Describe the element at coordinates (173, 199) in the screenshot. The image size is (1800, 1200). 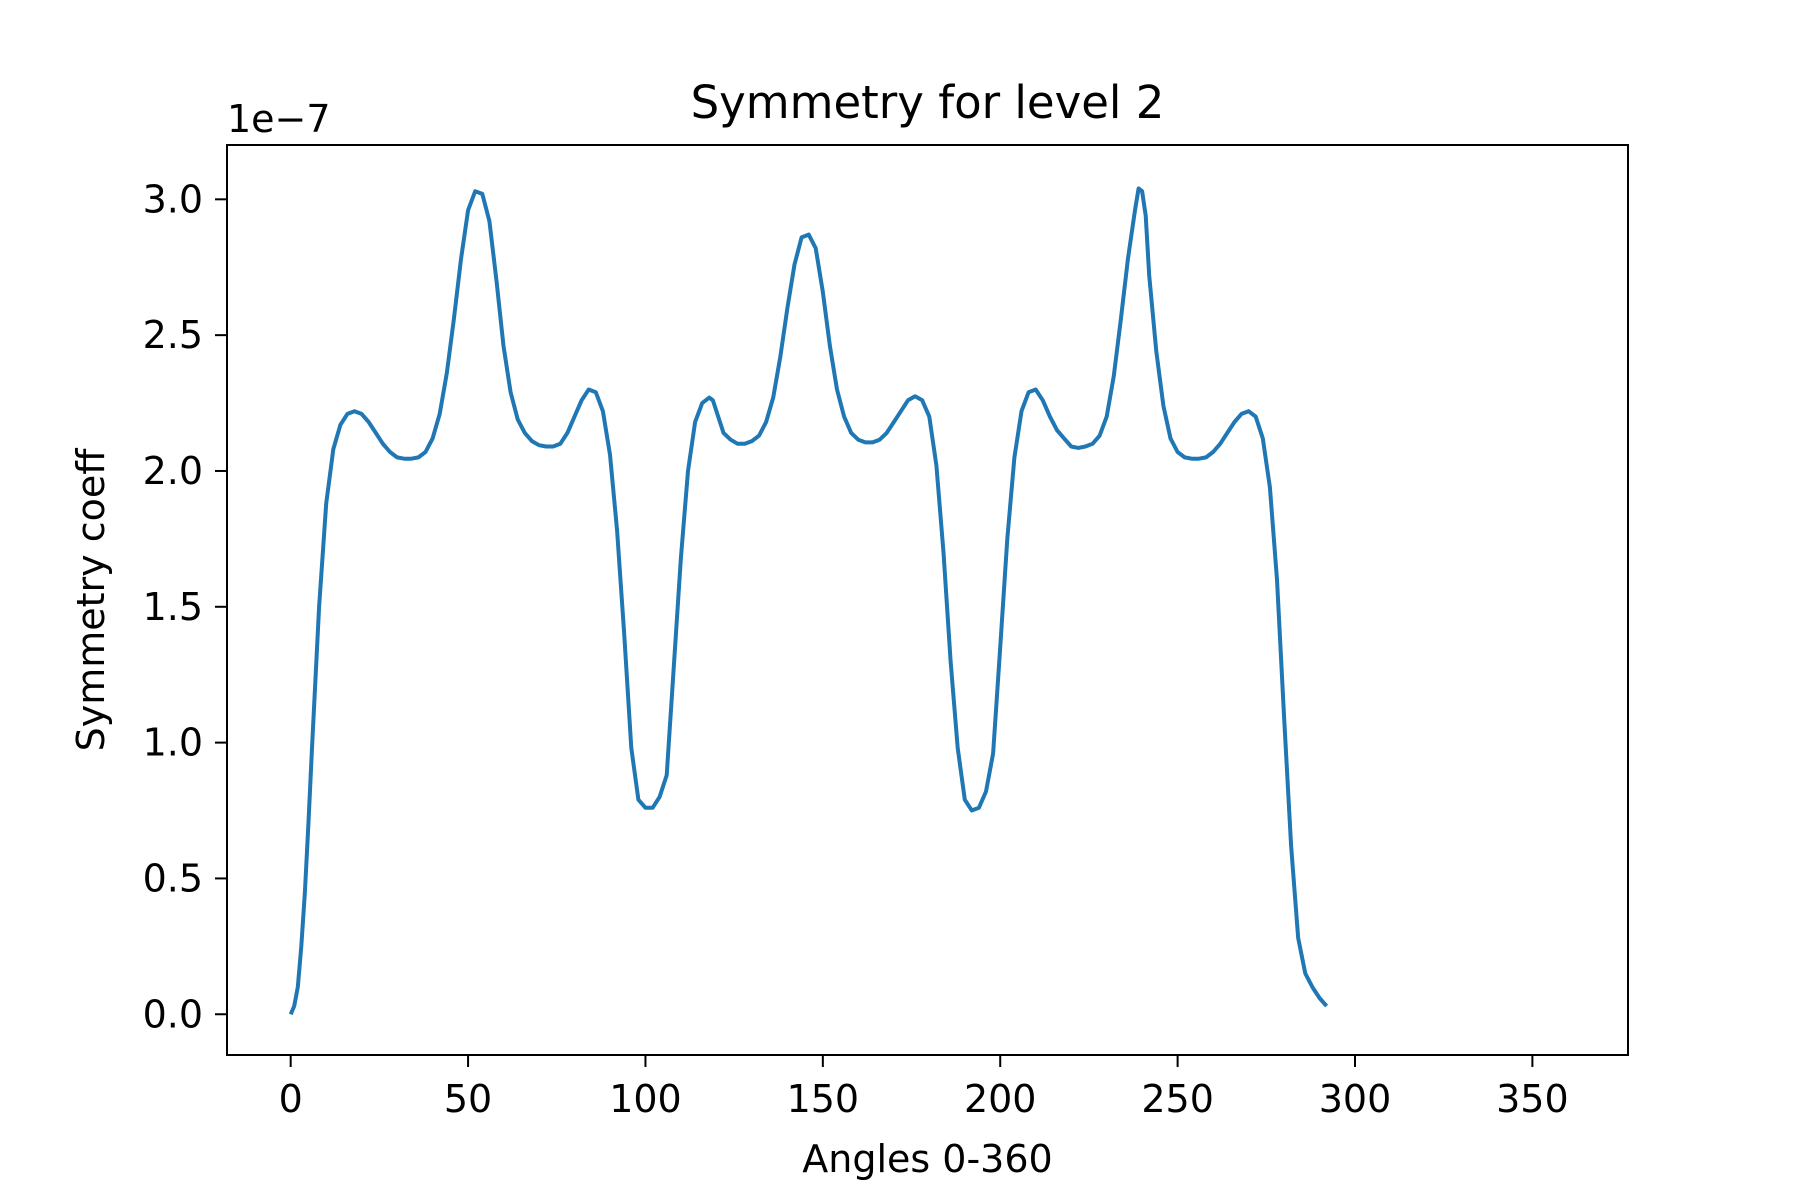
I see `y-tick-label: 3.0` at that location.